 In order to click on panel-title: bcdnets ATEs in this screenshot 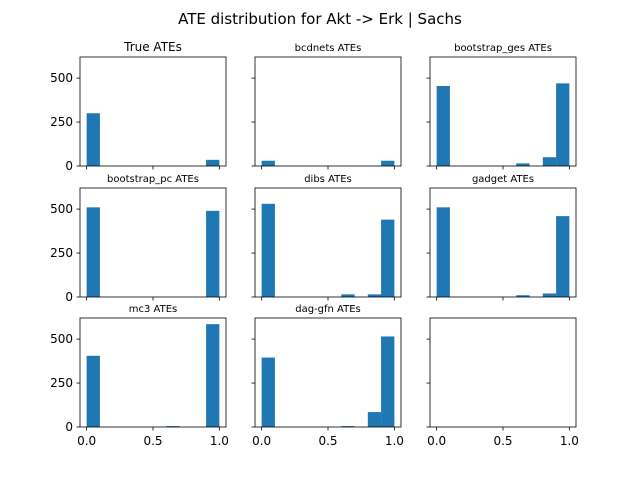, I will do `click(328, 48)`.